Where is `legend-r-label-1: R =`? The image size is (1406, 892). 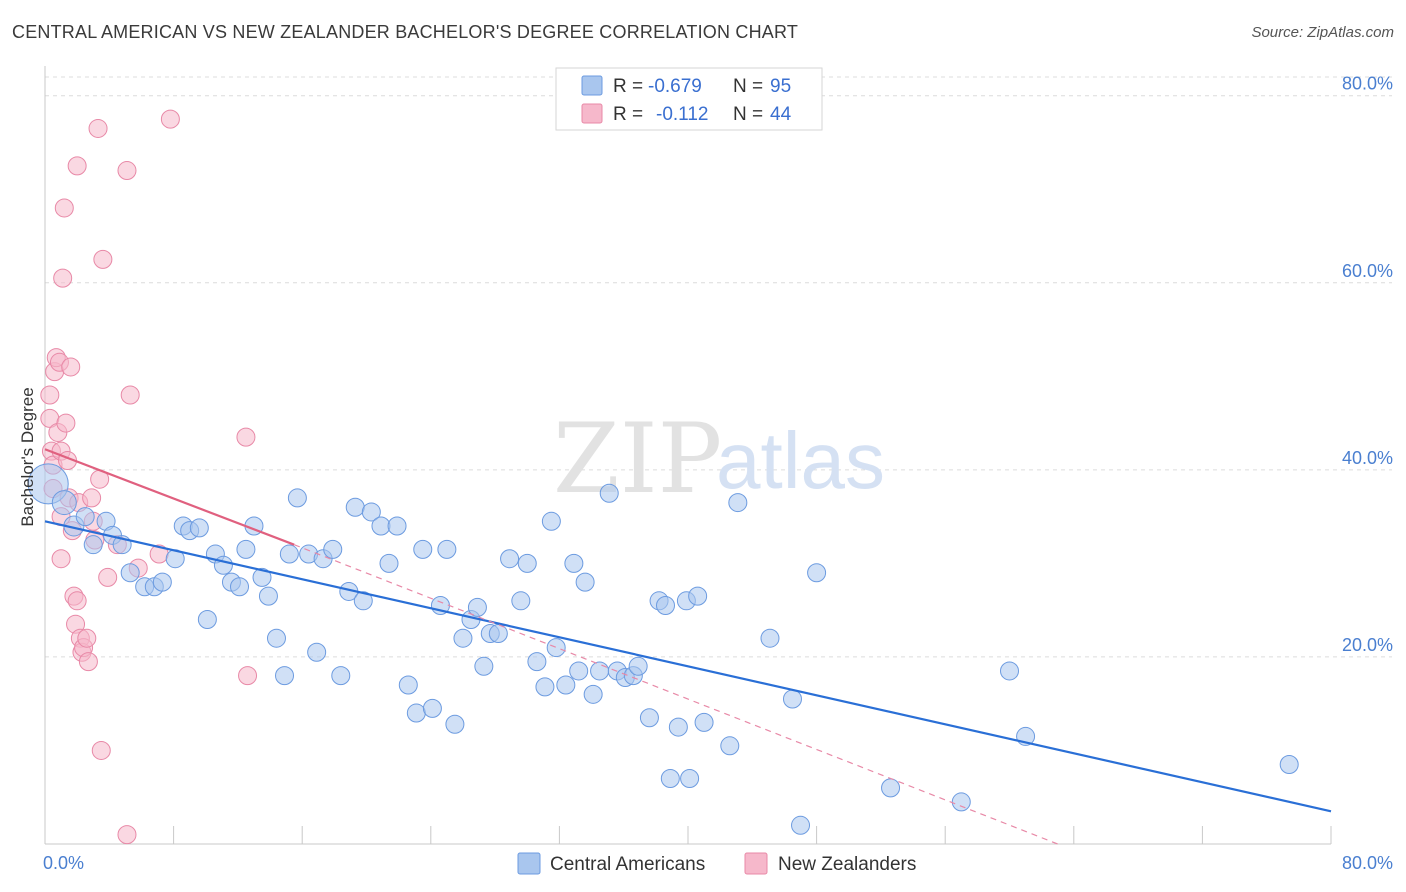 legend-r-label-1: R = is located at coordinates (628, 86).